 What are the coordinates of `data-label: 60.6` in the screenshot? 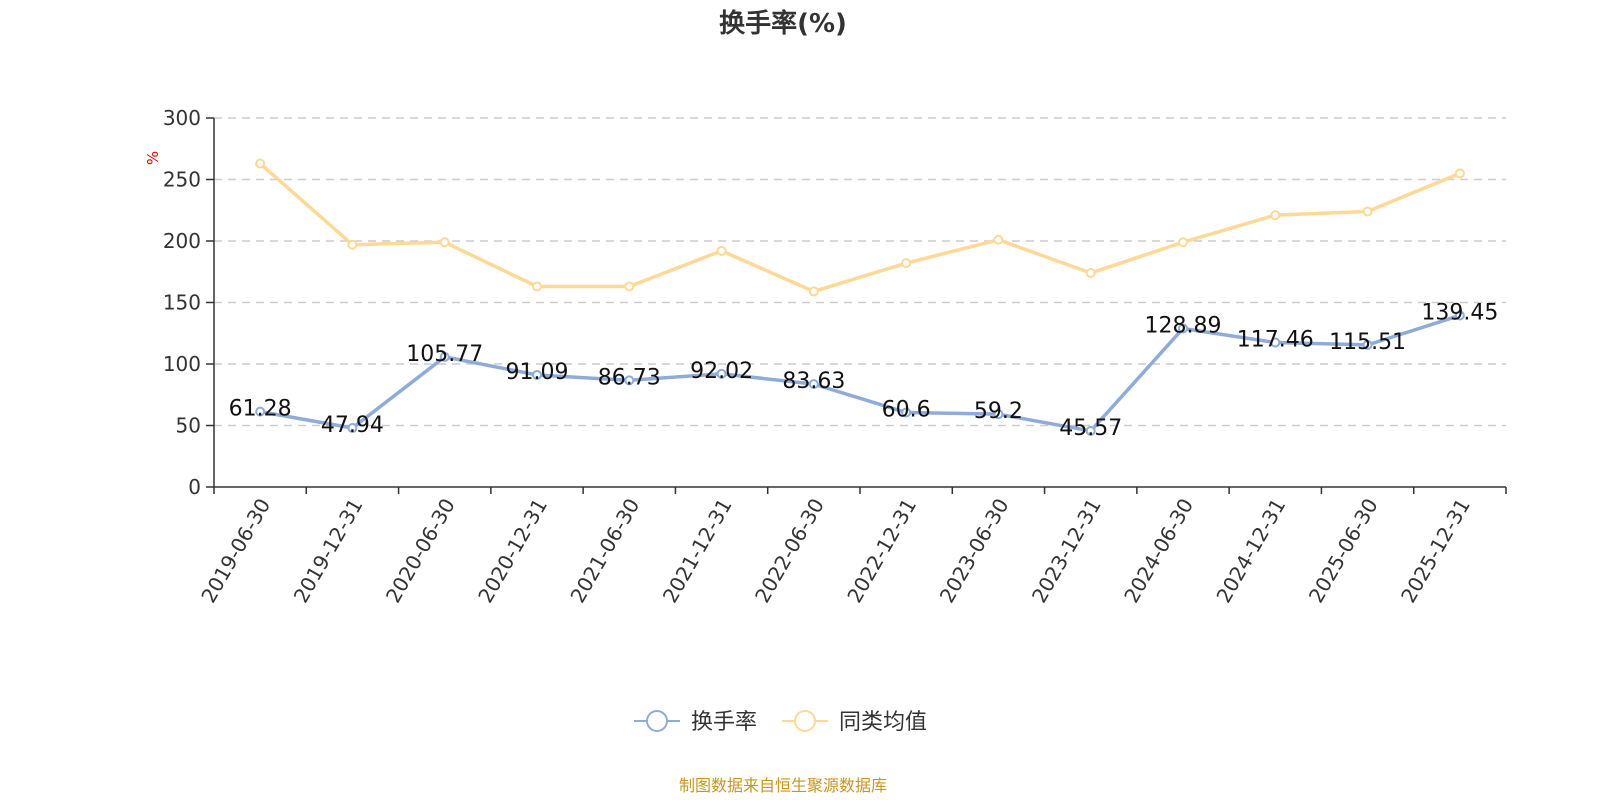 It's located at (906, 409).